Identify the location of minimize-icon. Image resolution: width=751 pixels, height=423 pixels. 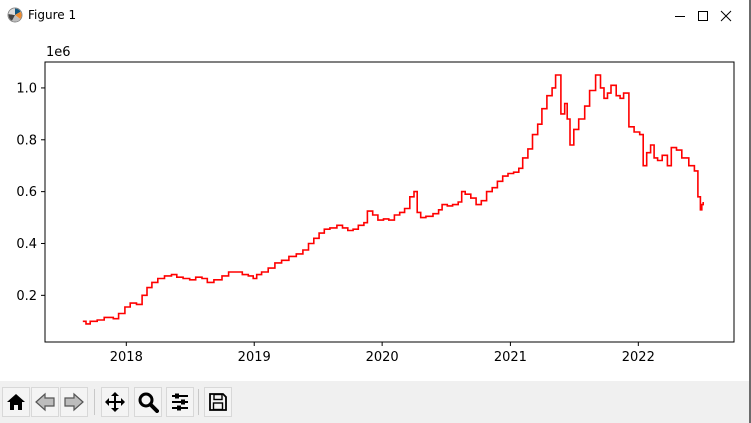
(680, 16).